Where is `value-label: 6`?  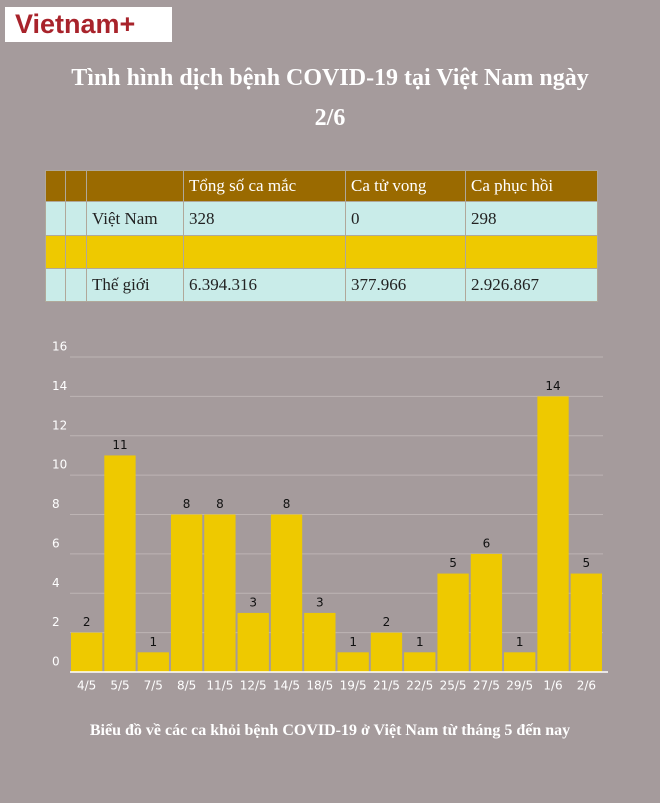 value-label: 6 is located at coordinates (487, 543).